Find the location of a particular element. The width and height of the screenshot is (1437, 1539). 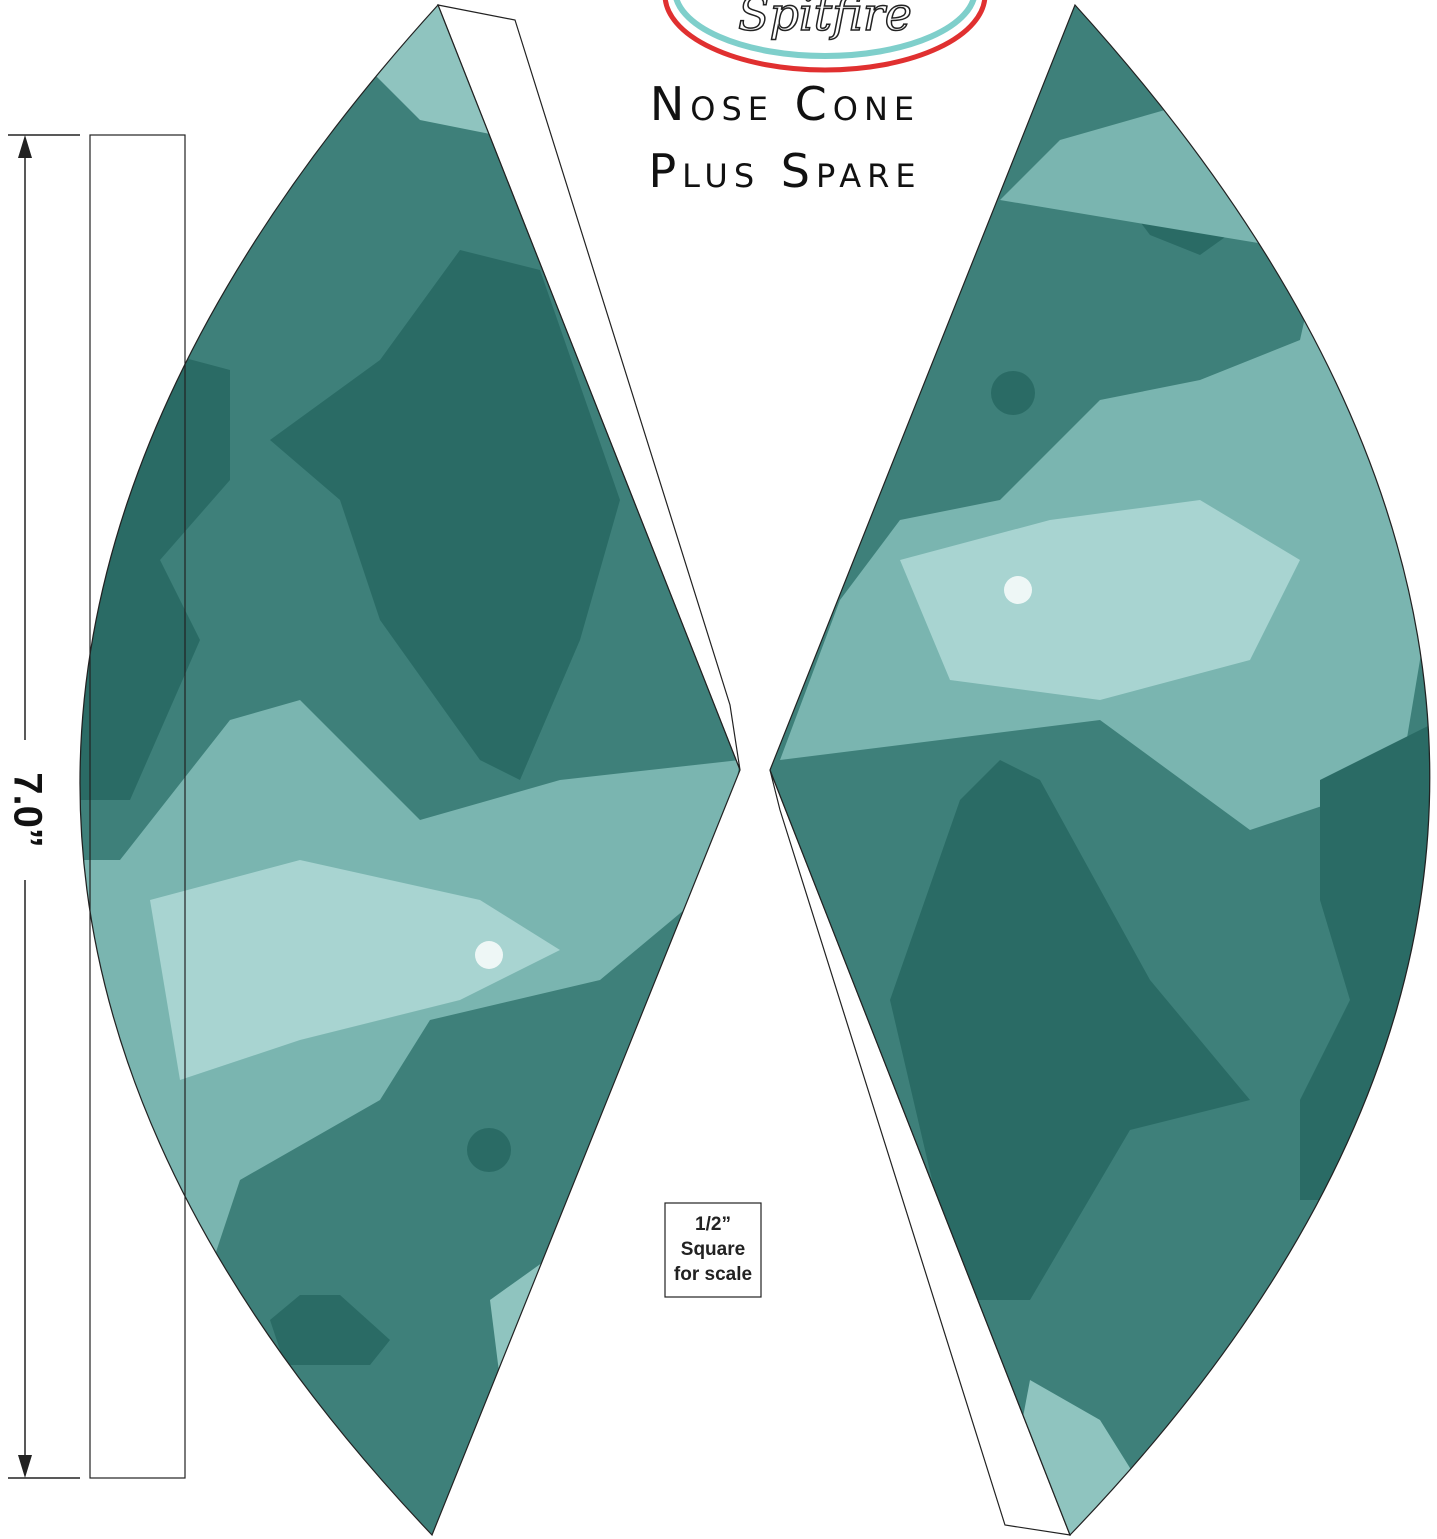

title-line: Plus Spare is located at coordinates (784, 171).